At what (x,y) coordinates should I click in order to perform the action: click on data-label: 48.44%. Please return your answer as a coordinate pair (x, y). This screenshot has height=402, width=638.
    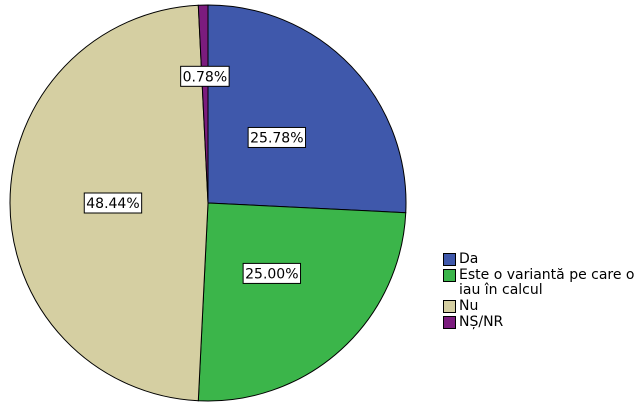
    Looking at the image, I should click on (113, 203).